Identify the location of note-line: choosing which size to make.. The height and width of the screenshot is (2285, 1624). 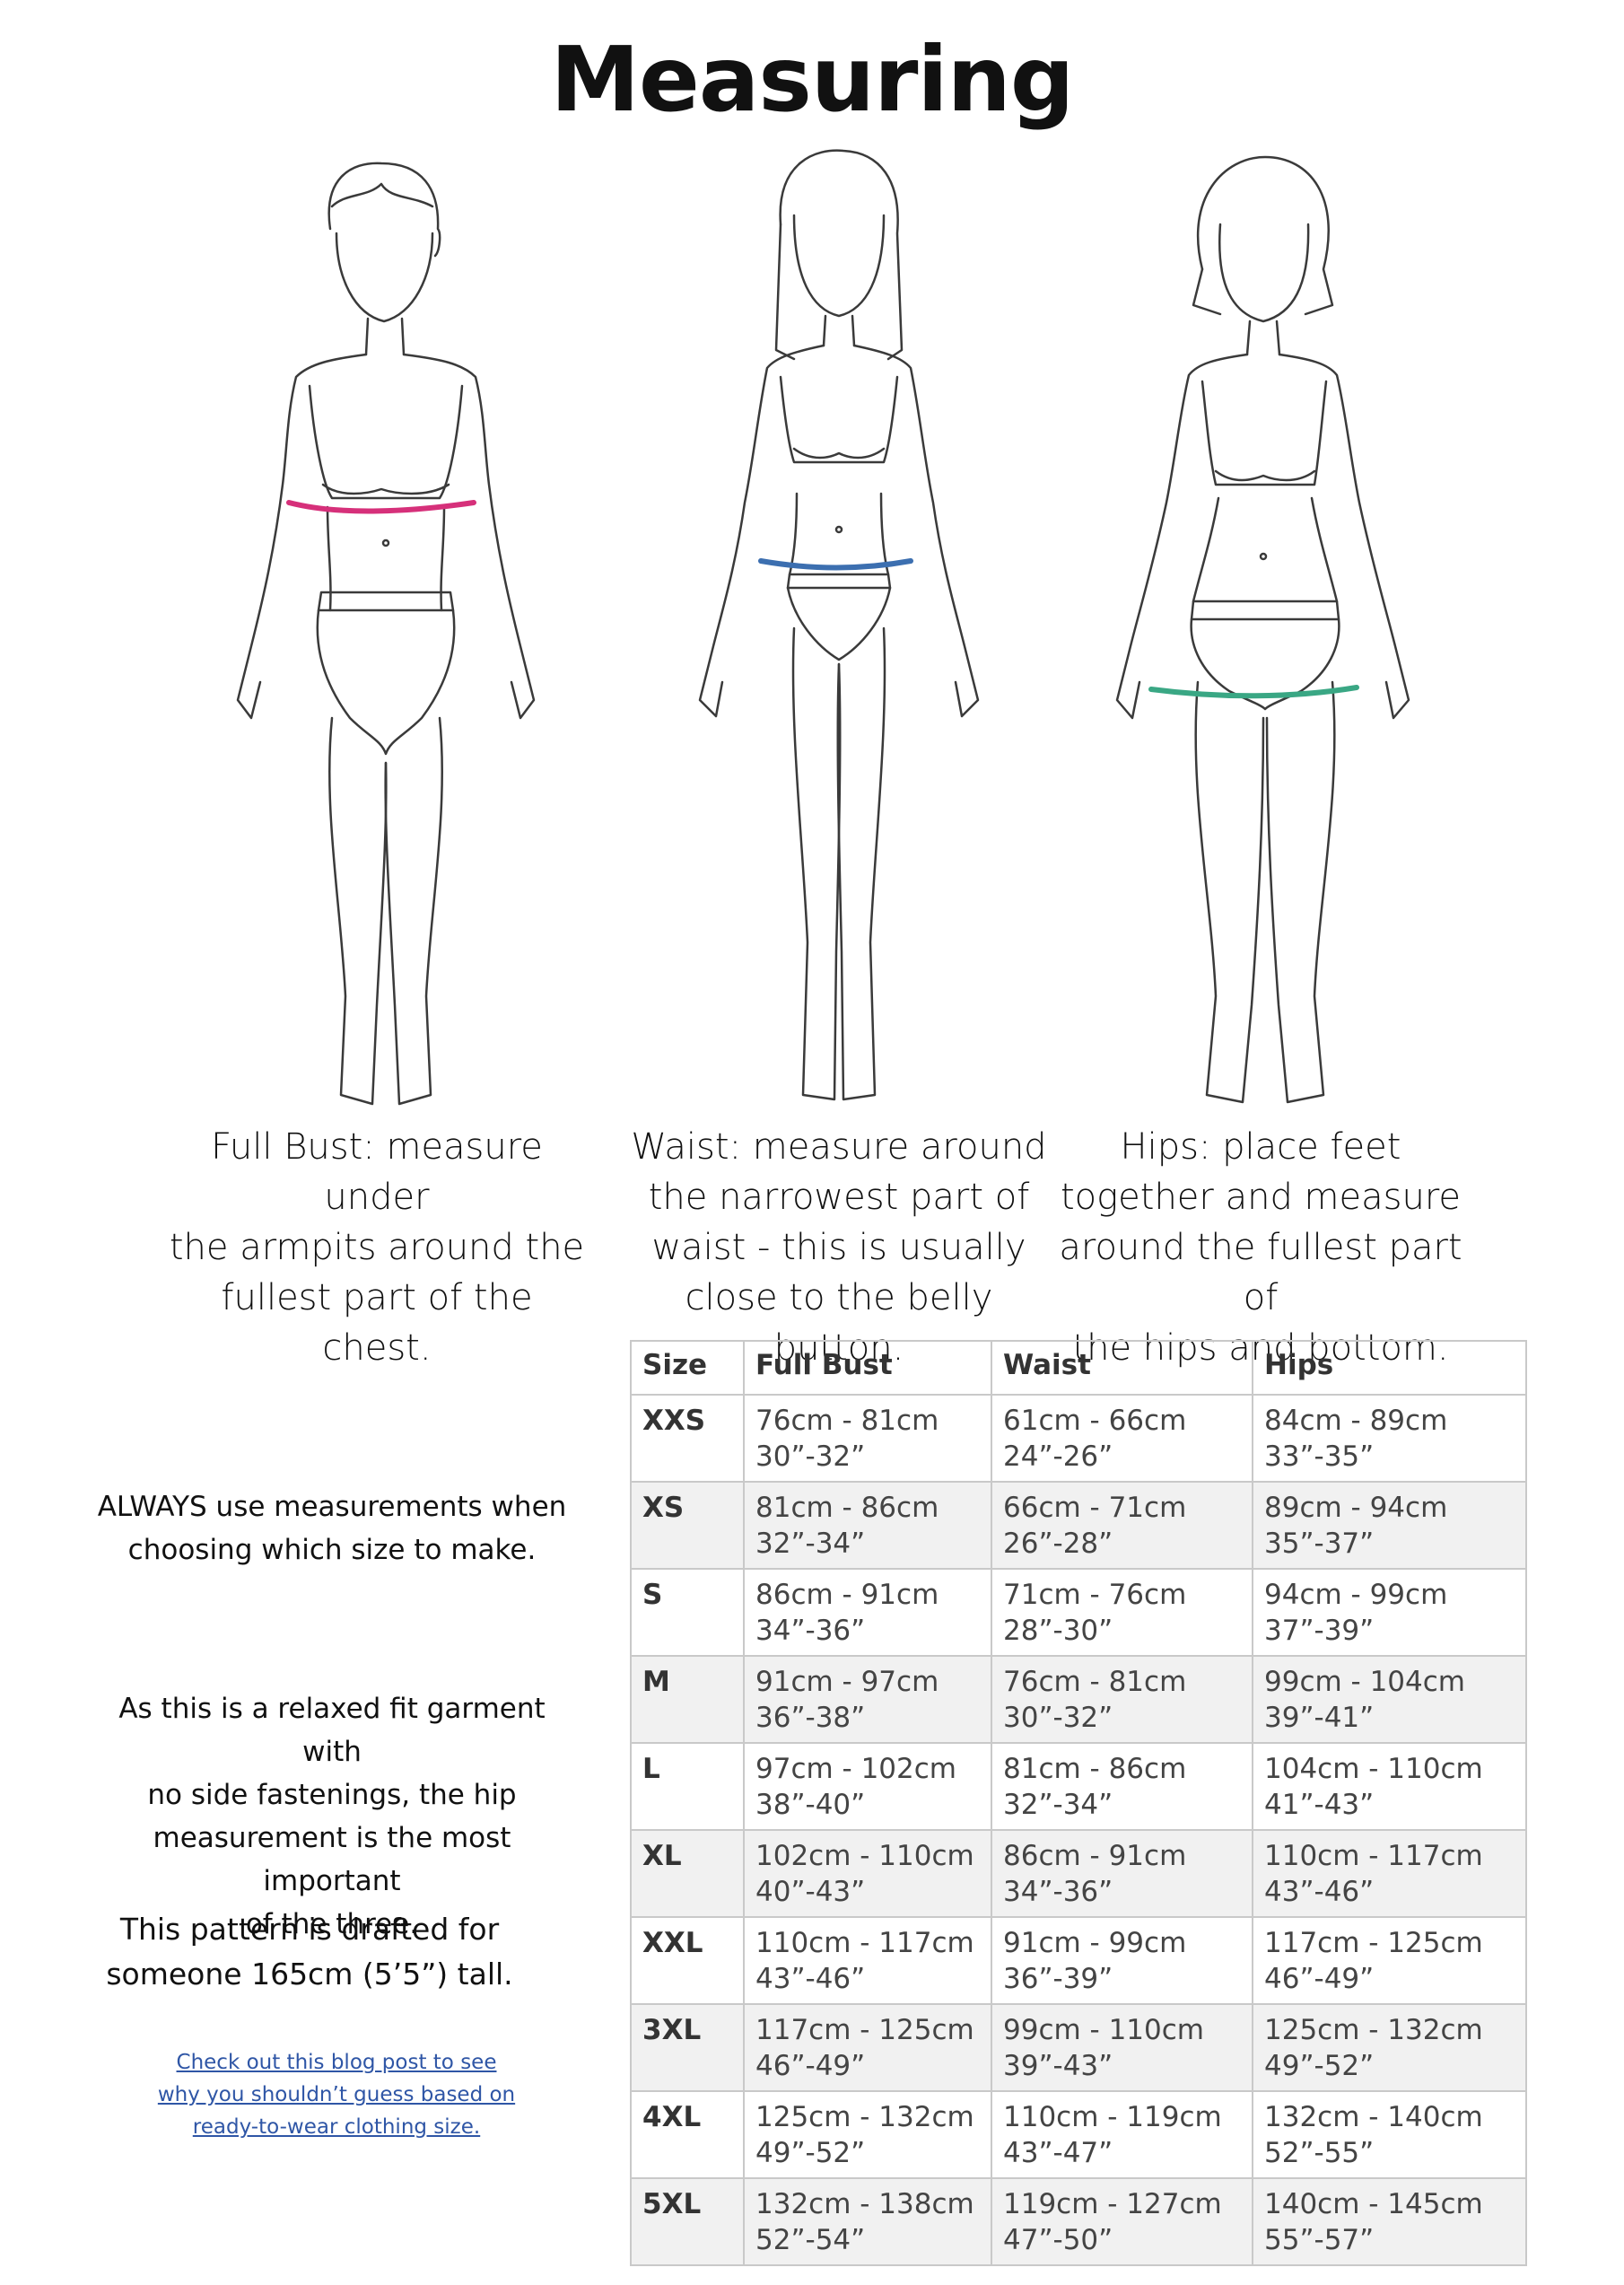
(332, 1550).